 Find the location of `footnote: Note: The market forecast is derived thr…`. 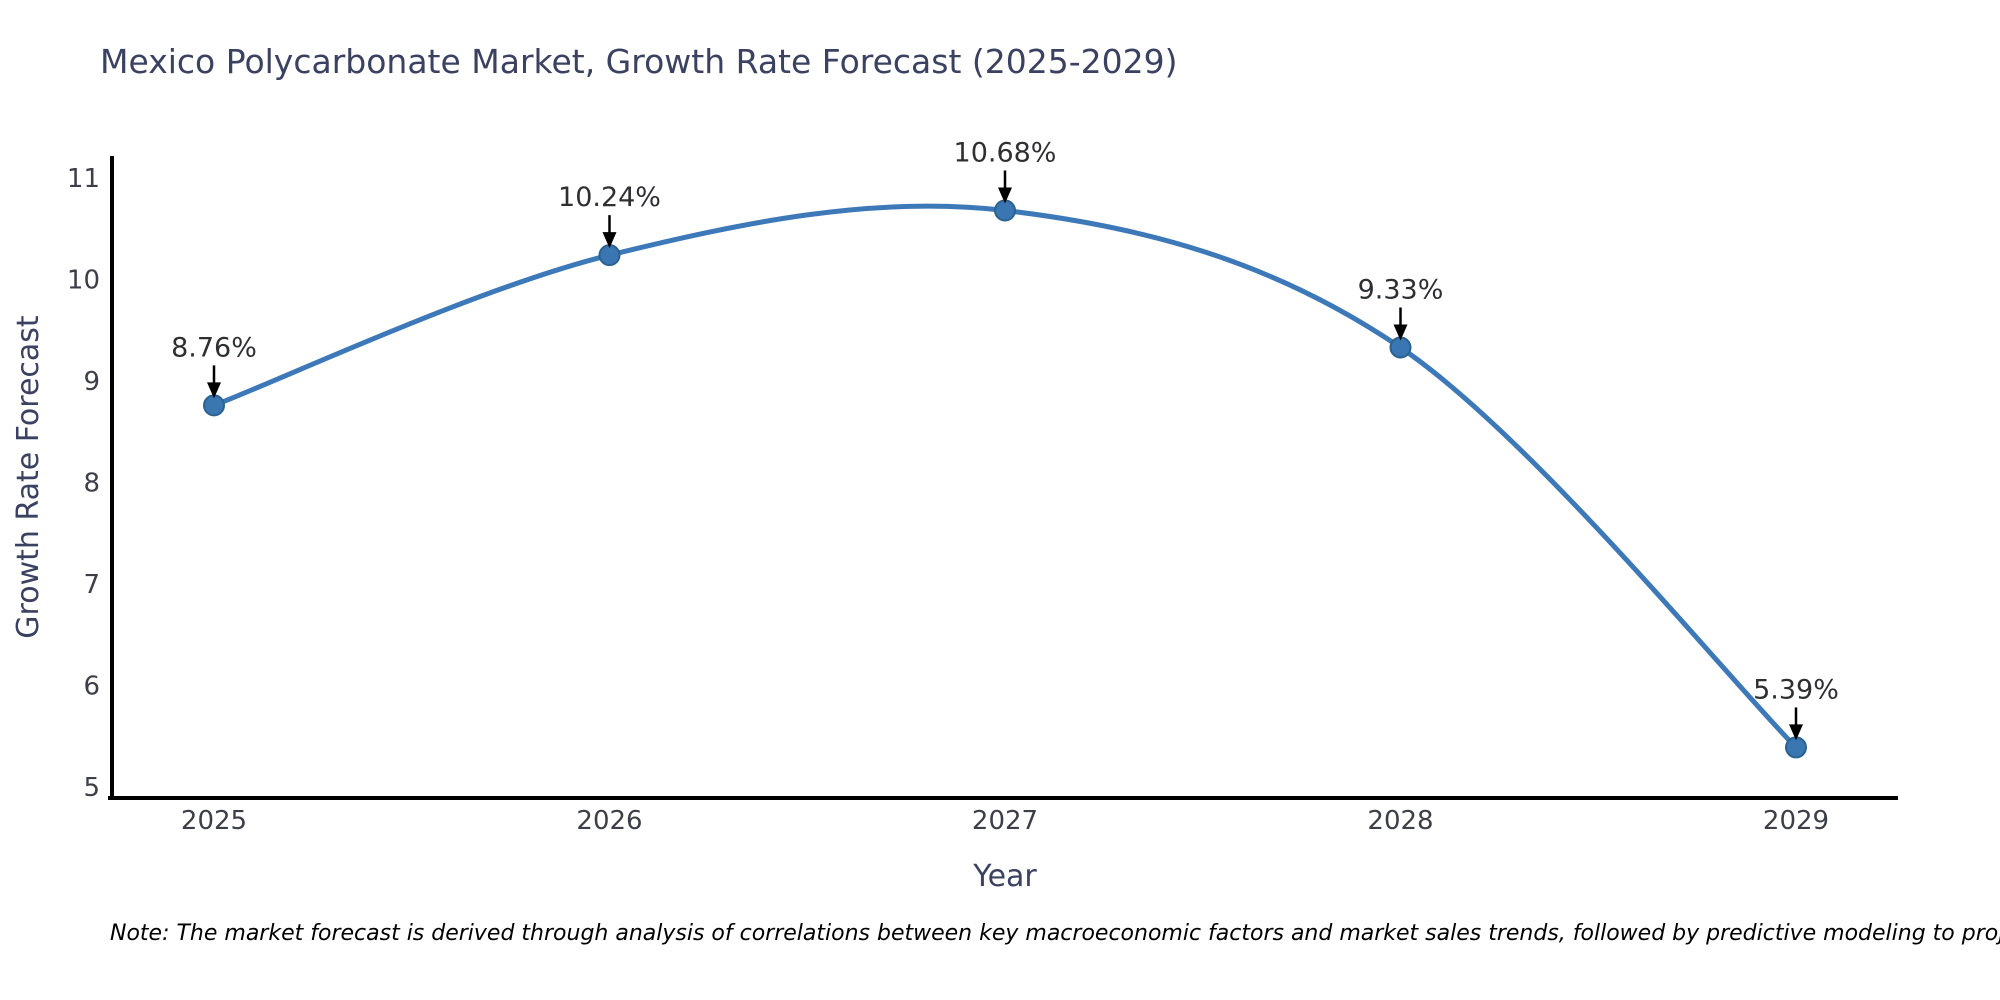

footnote: Note: The market forecast is derived thr… is located at coordinates (1055, 933).